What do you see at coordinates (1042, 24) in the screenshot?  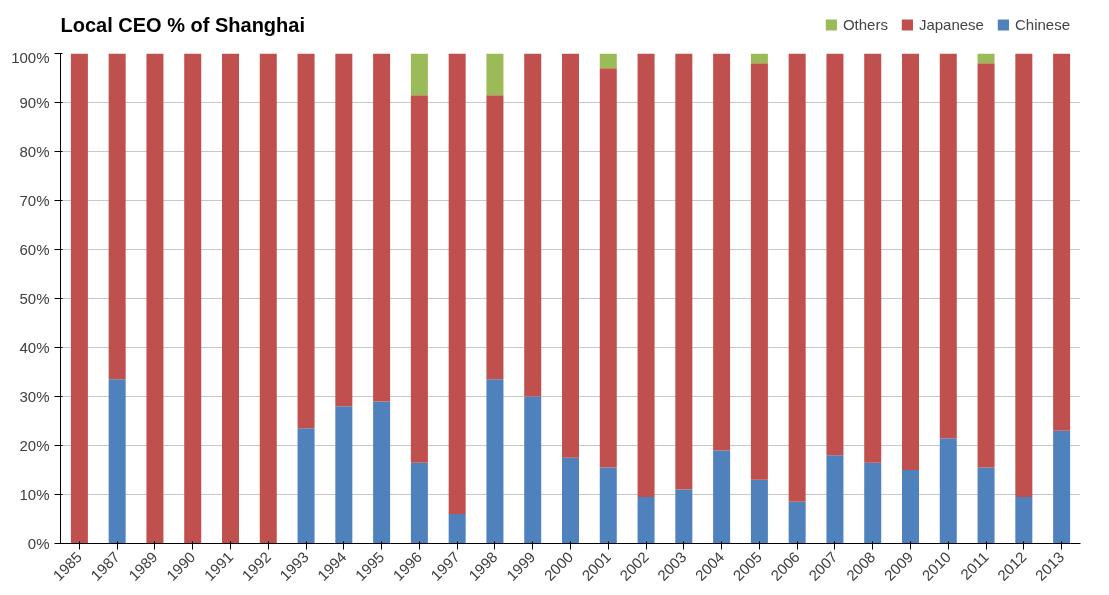 I see `legend-label: Chinese` at bounding box center [1042, 24].